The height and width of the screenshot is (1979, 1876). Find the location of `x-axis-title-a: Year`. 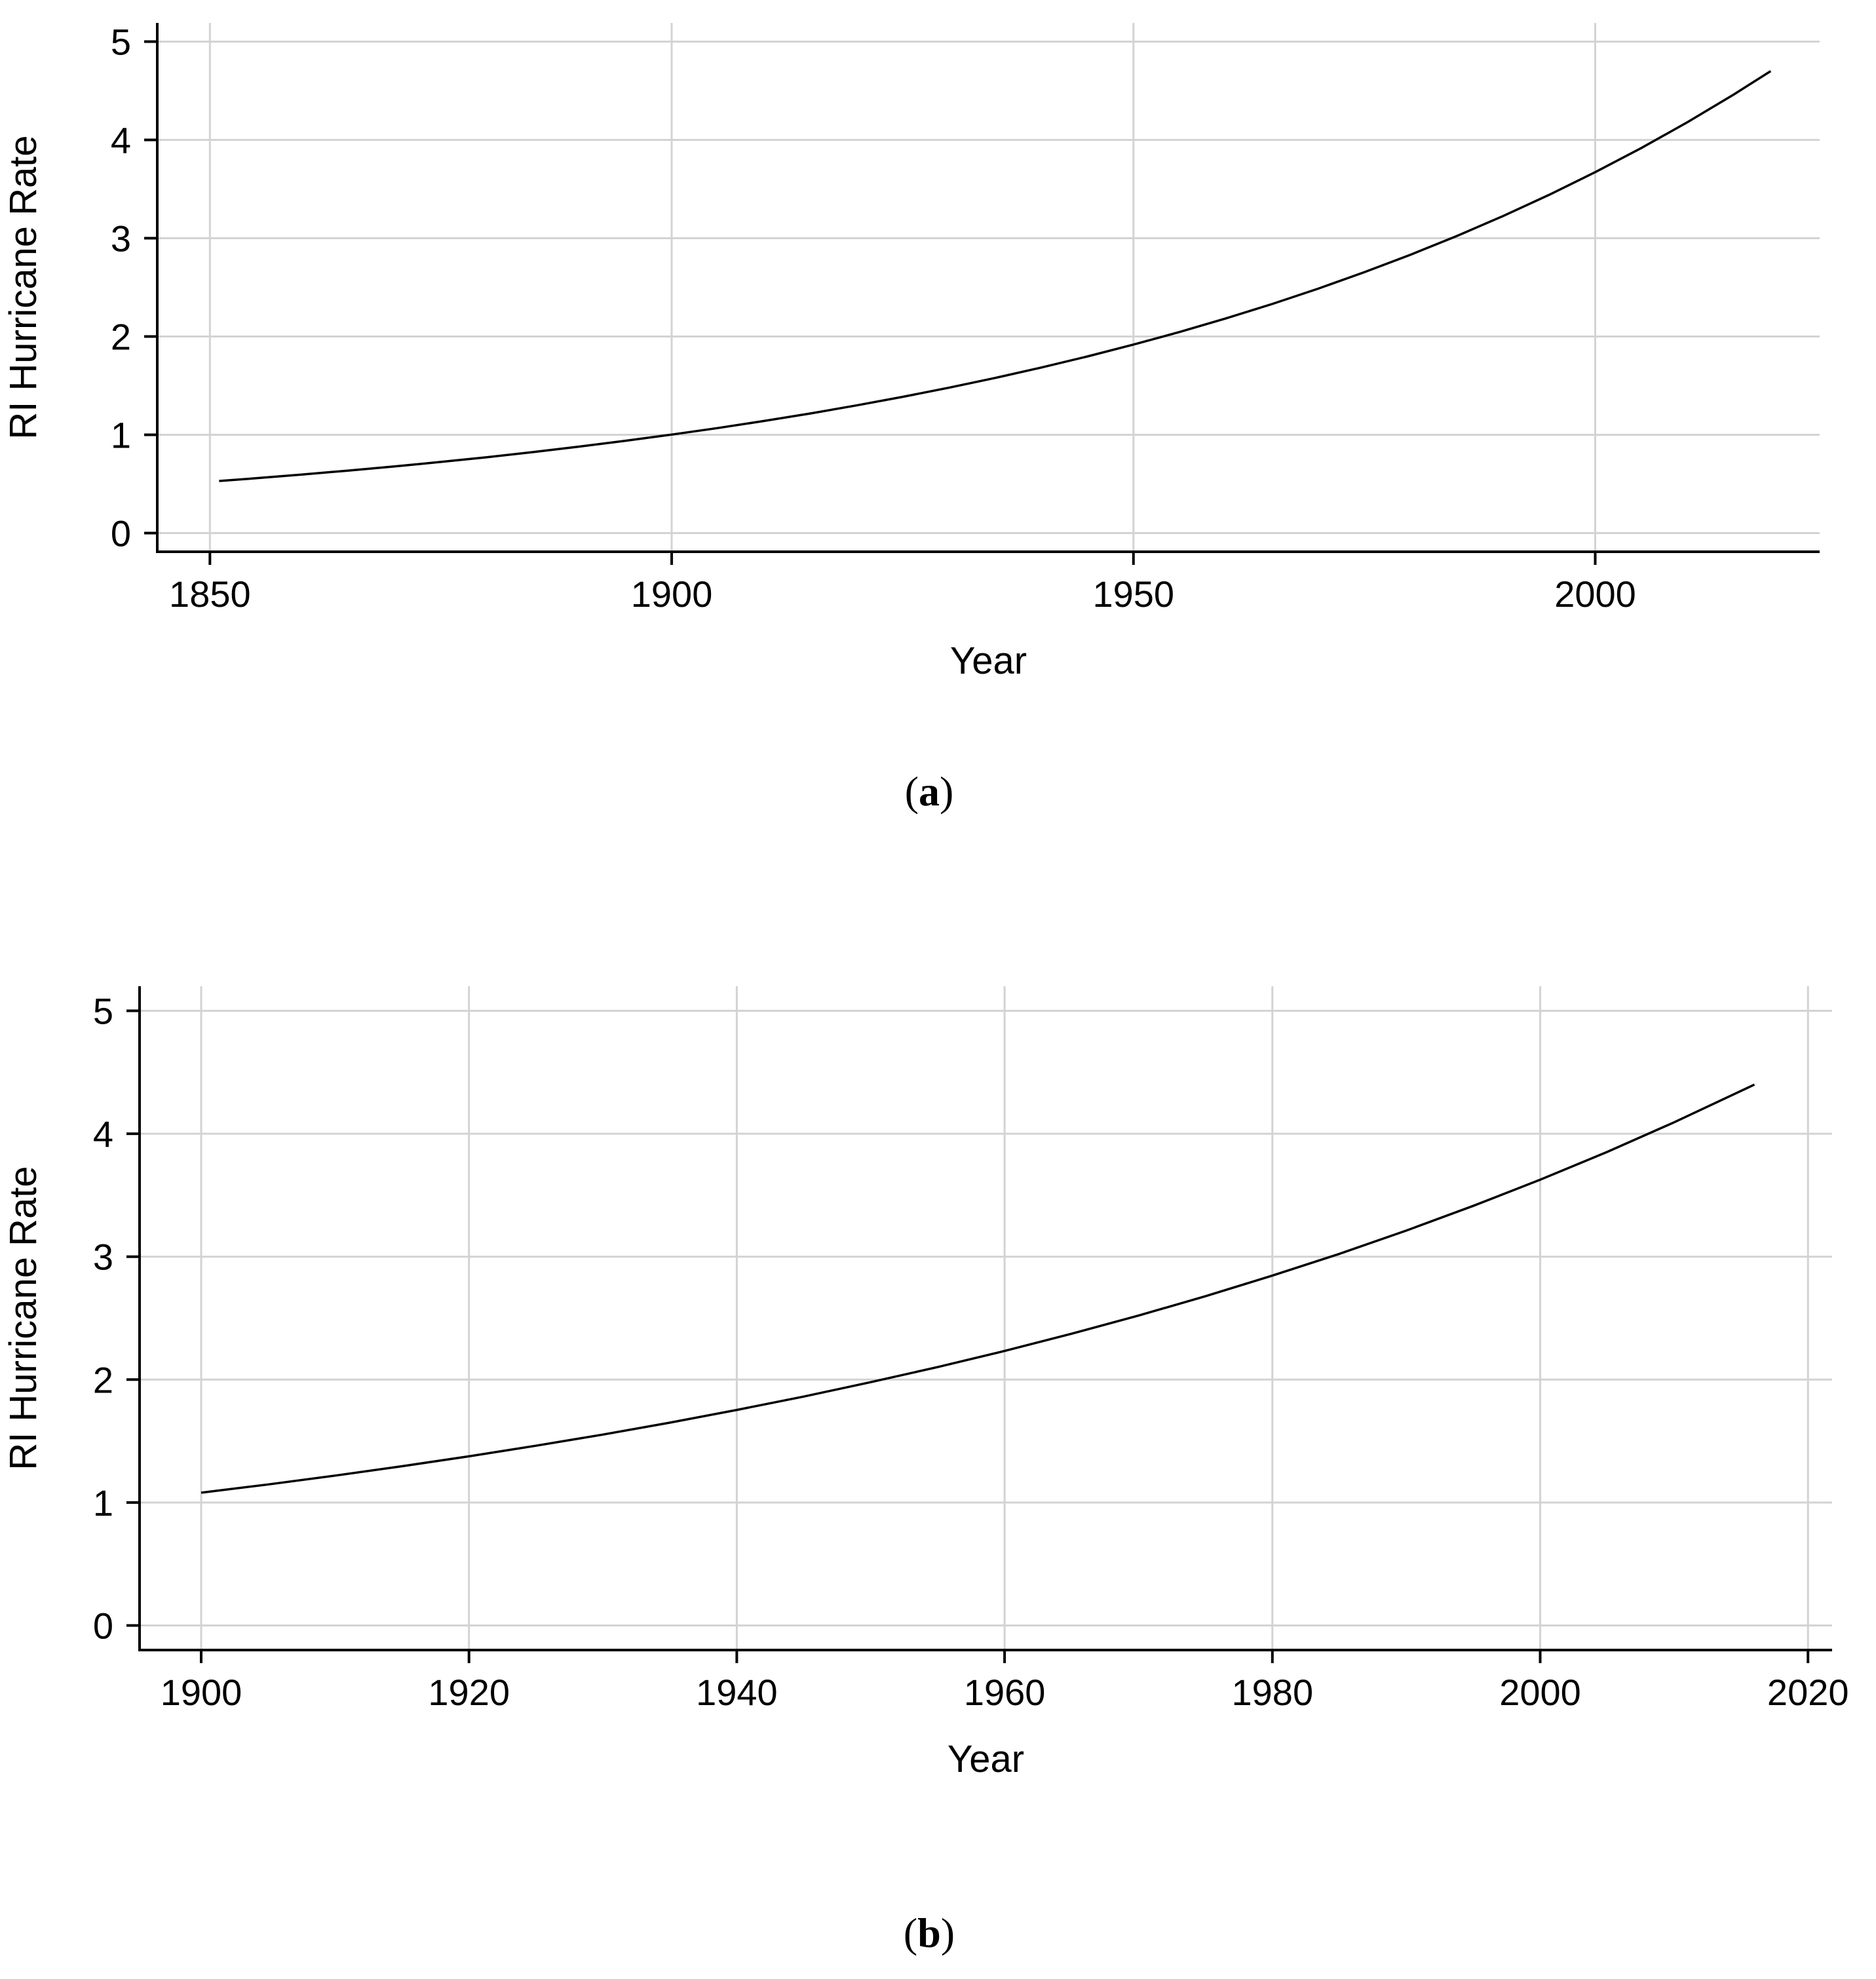

x-axis-title-a: Year is located at coordinates (989, 661).